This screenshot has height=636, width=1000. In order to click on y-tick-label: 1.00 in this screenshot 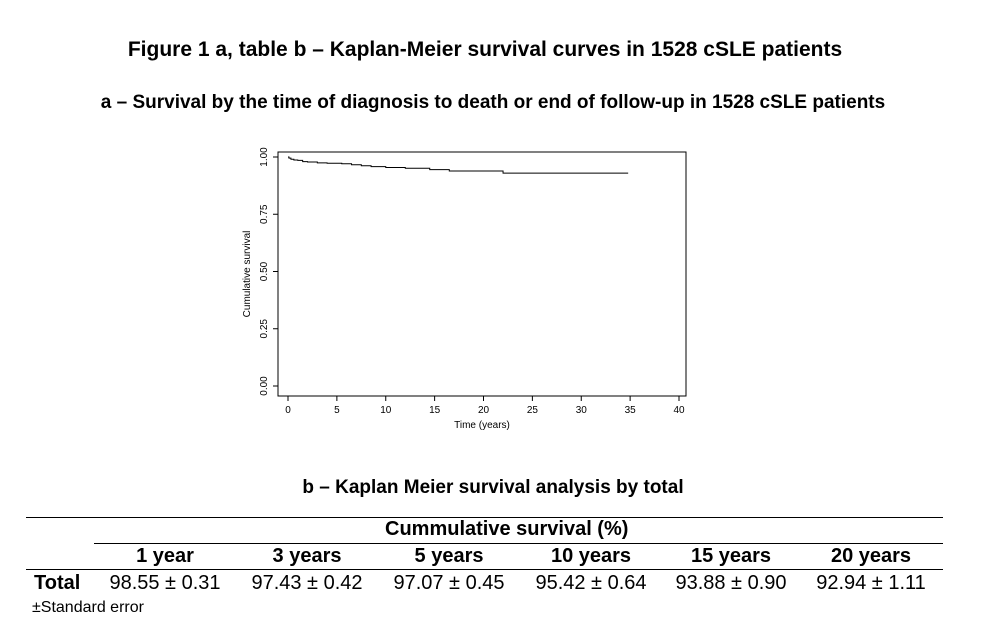, I will do `click(264, 157)`.